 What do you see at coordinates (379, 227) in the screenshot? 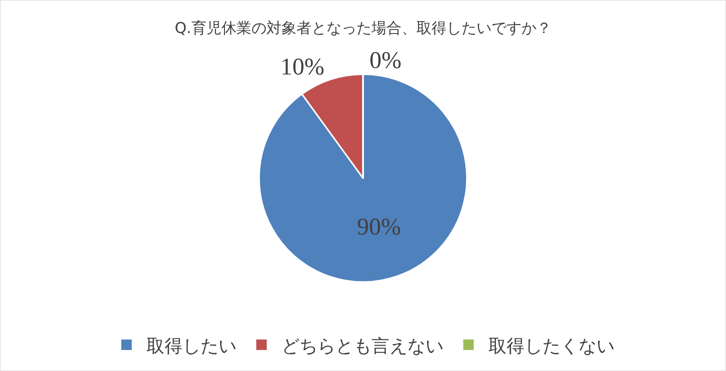
I see `data-label: 90%` at bounding box center [379, 227].